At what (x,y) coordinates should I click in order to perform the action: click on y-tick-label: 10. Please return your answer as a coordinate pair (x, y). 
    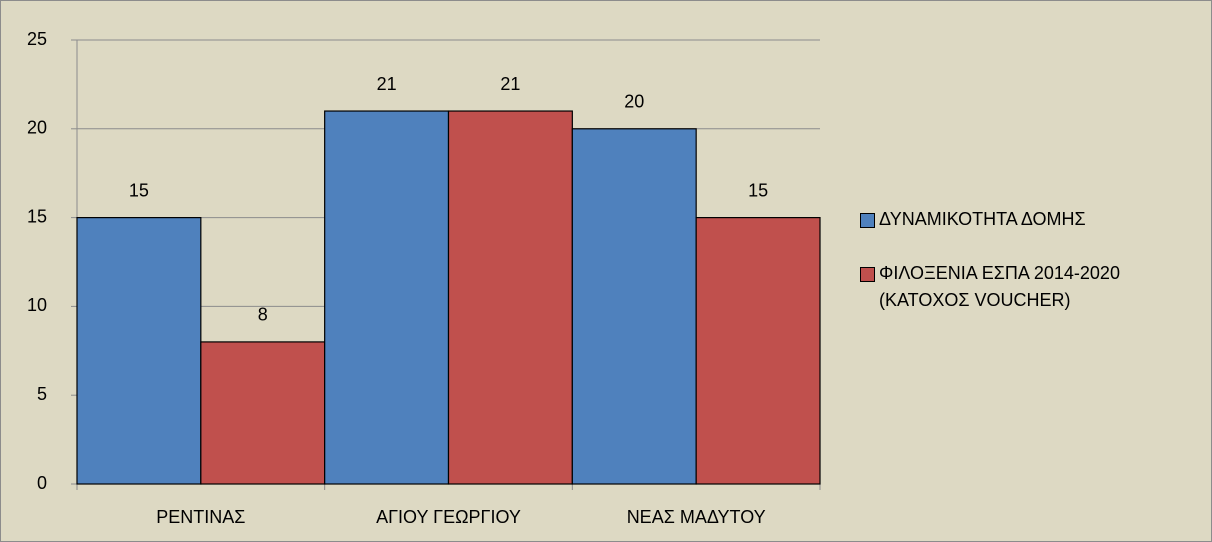
    Looking at the image, I should click on (37, 305).